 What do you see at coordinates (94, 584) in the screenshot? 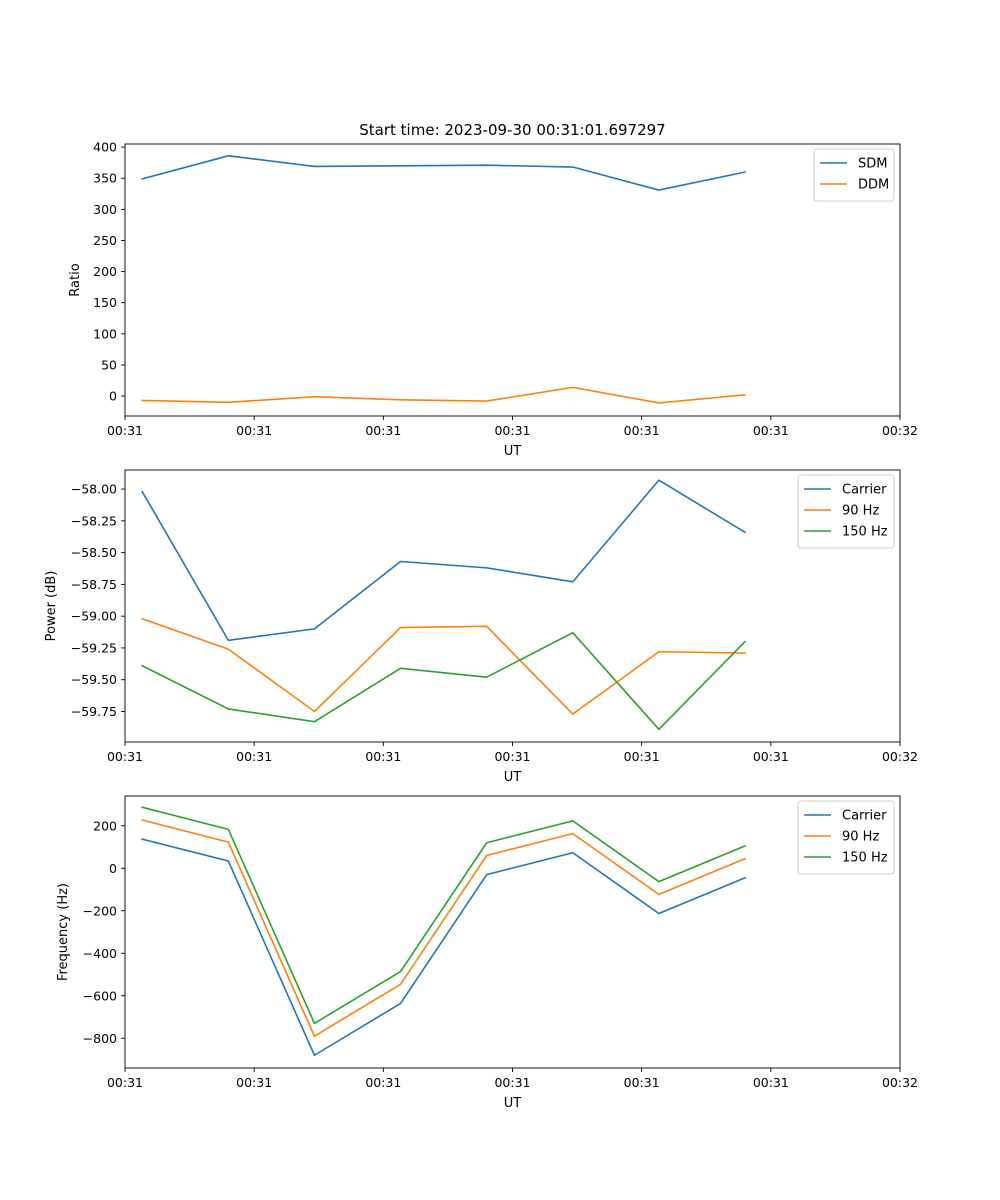
I see `y-tick-label: −58.75` at bounding box center [94, 584].